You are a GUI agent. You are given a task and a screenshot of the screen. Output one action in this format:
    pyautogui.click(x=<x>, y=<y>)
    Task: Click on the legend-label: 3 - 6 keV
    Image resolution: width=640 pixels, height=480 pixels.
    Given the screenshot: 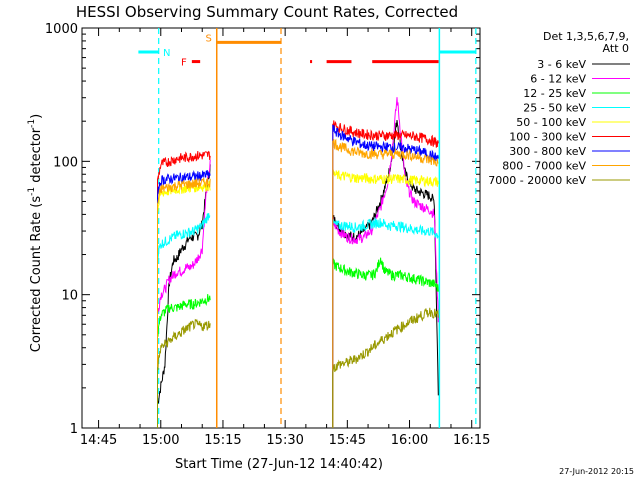 What is the action you would take?
    pyautogui.click(x=561, y=64)
    